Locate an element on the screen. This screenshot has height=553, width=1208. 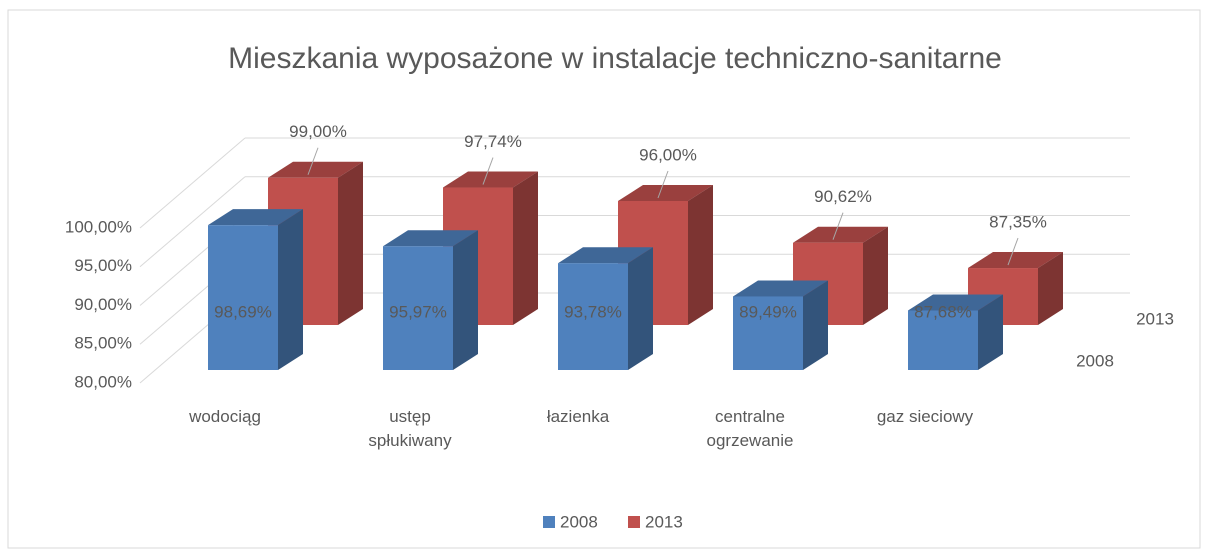
legend-label: 2013 is located at coordinates (664, 521).